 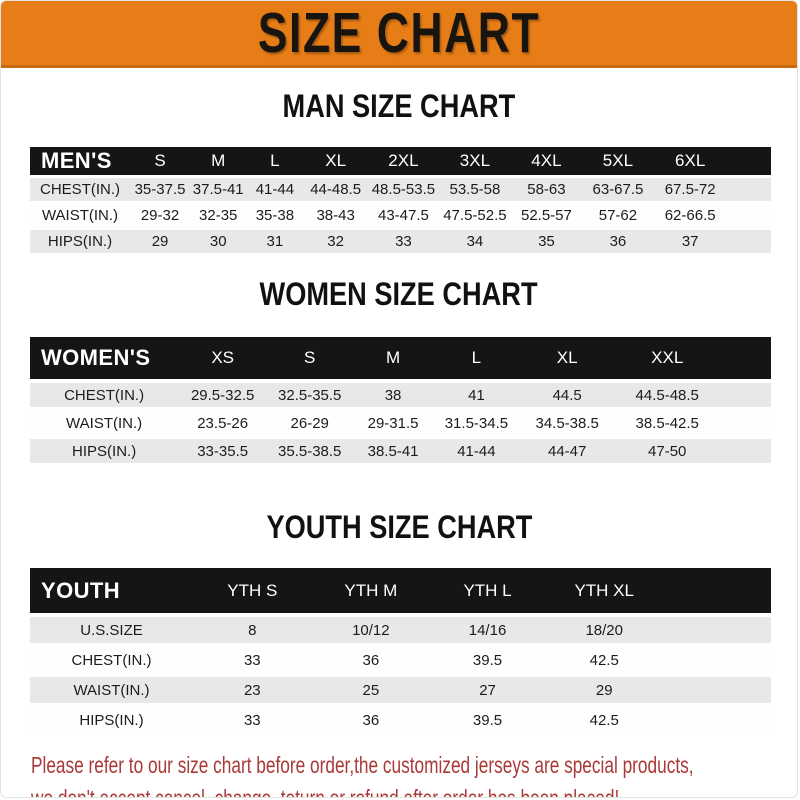 I want to click on row-label-ussize: U.S.SIZE, so click(x=112, y=630).